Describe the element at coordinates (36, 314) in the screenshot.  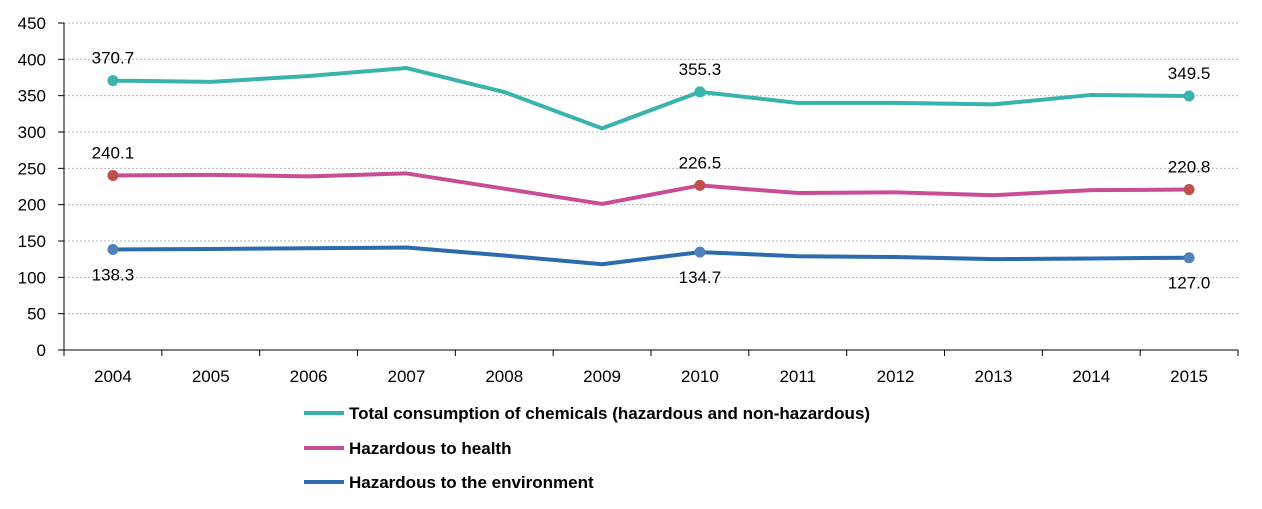
I see `y-tick-label-50: 50` at that location.